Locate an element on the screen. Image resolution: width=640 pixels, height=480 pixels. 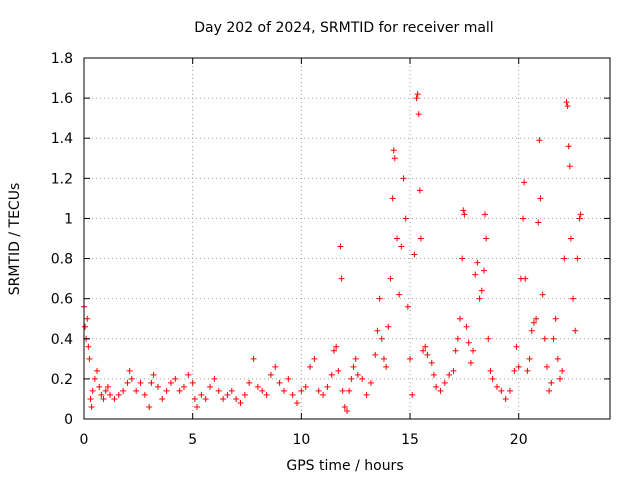
y-tick-label: 1.2 is located at coordinates (62, 179).